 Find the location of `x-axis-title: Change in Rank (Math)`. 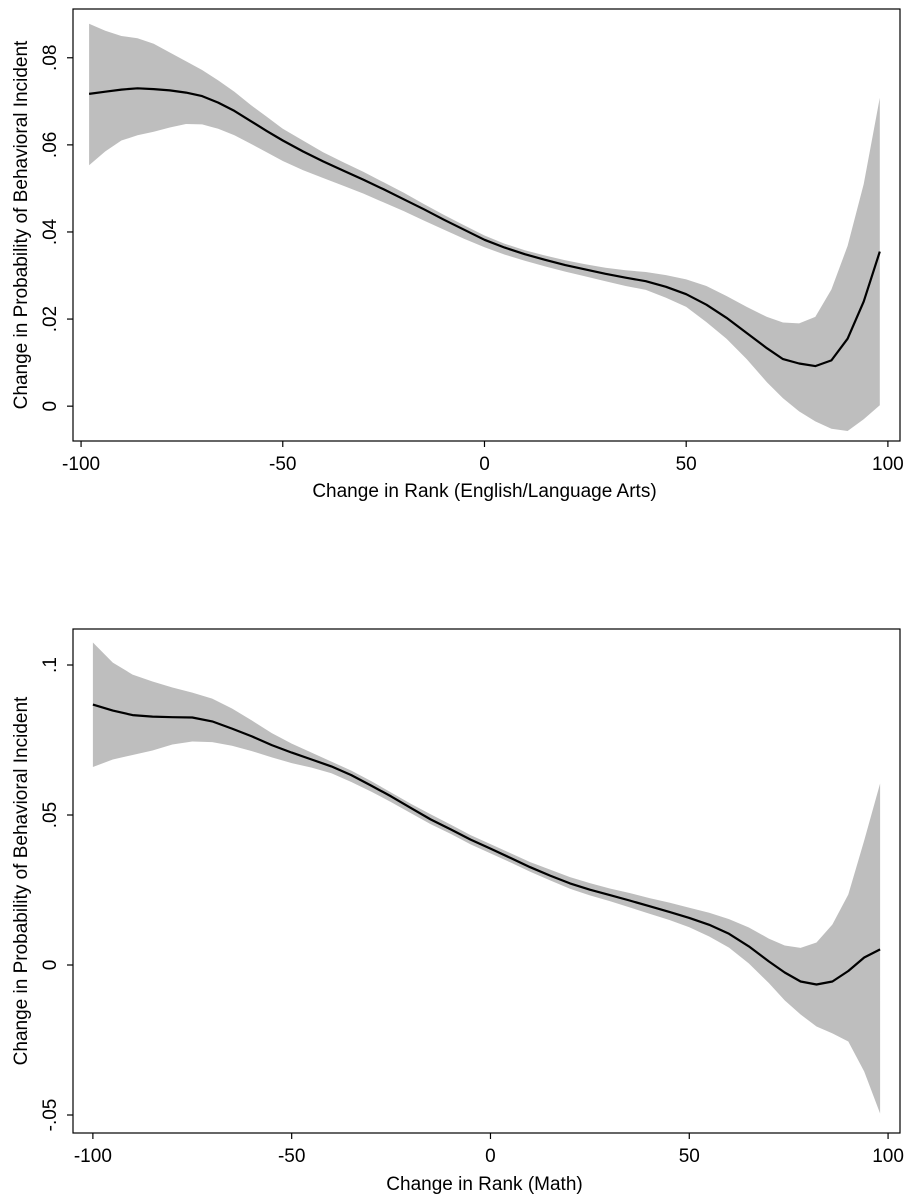

x-axis-title: Change in Rank (Math) is located at coordinates (484, 1184).